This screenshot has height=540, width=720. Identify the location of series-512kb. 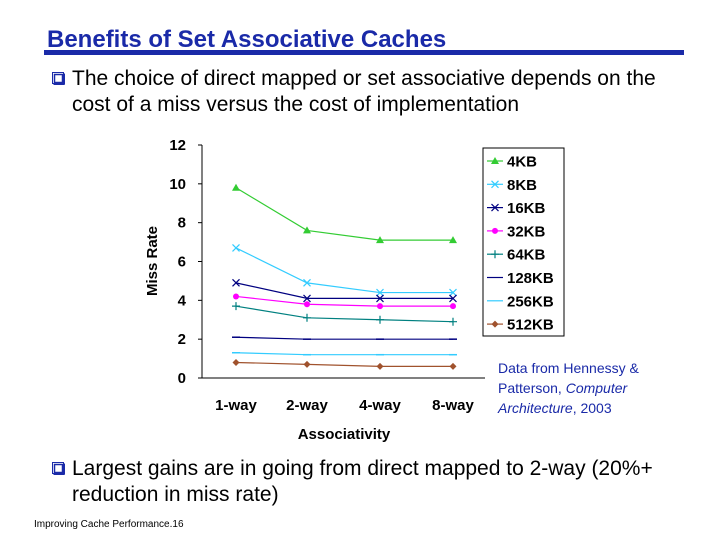
(344, 364).